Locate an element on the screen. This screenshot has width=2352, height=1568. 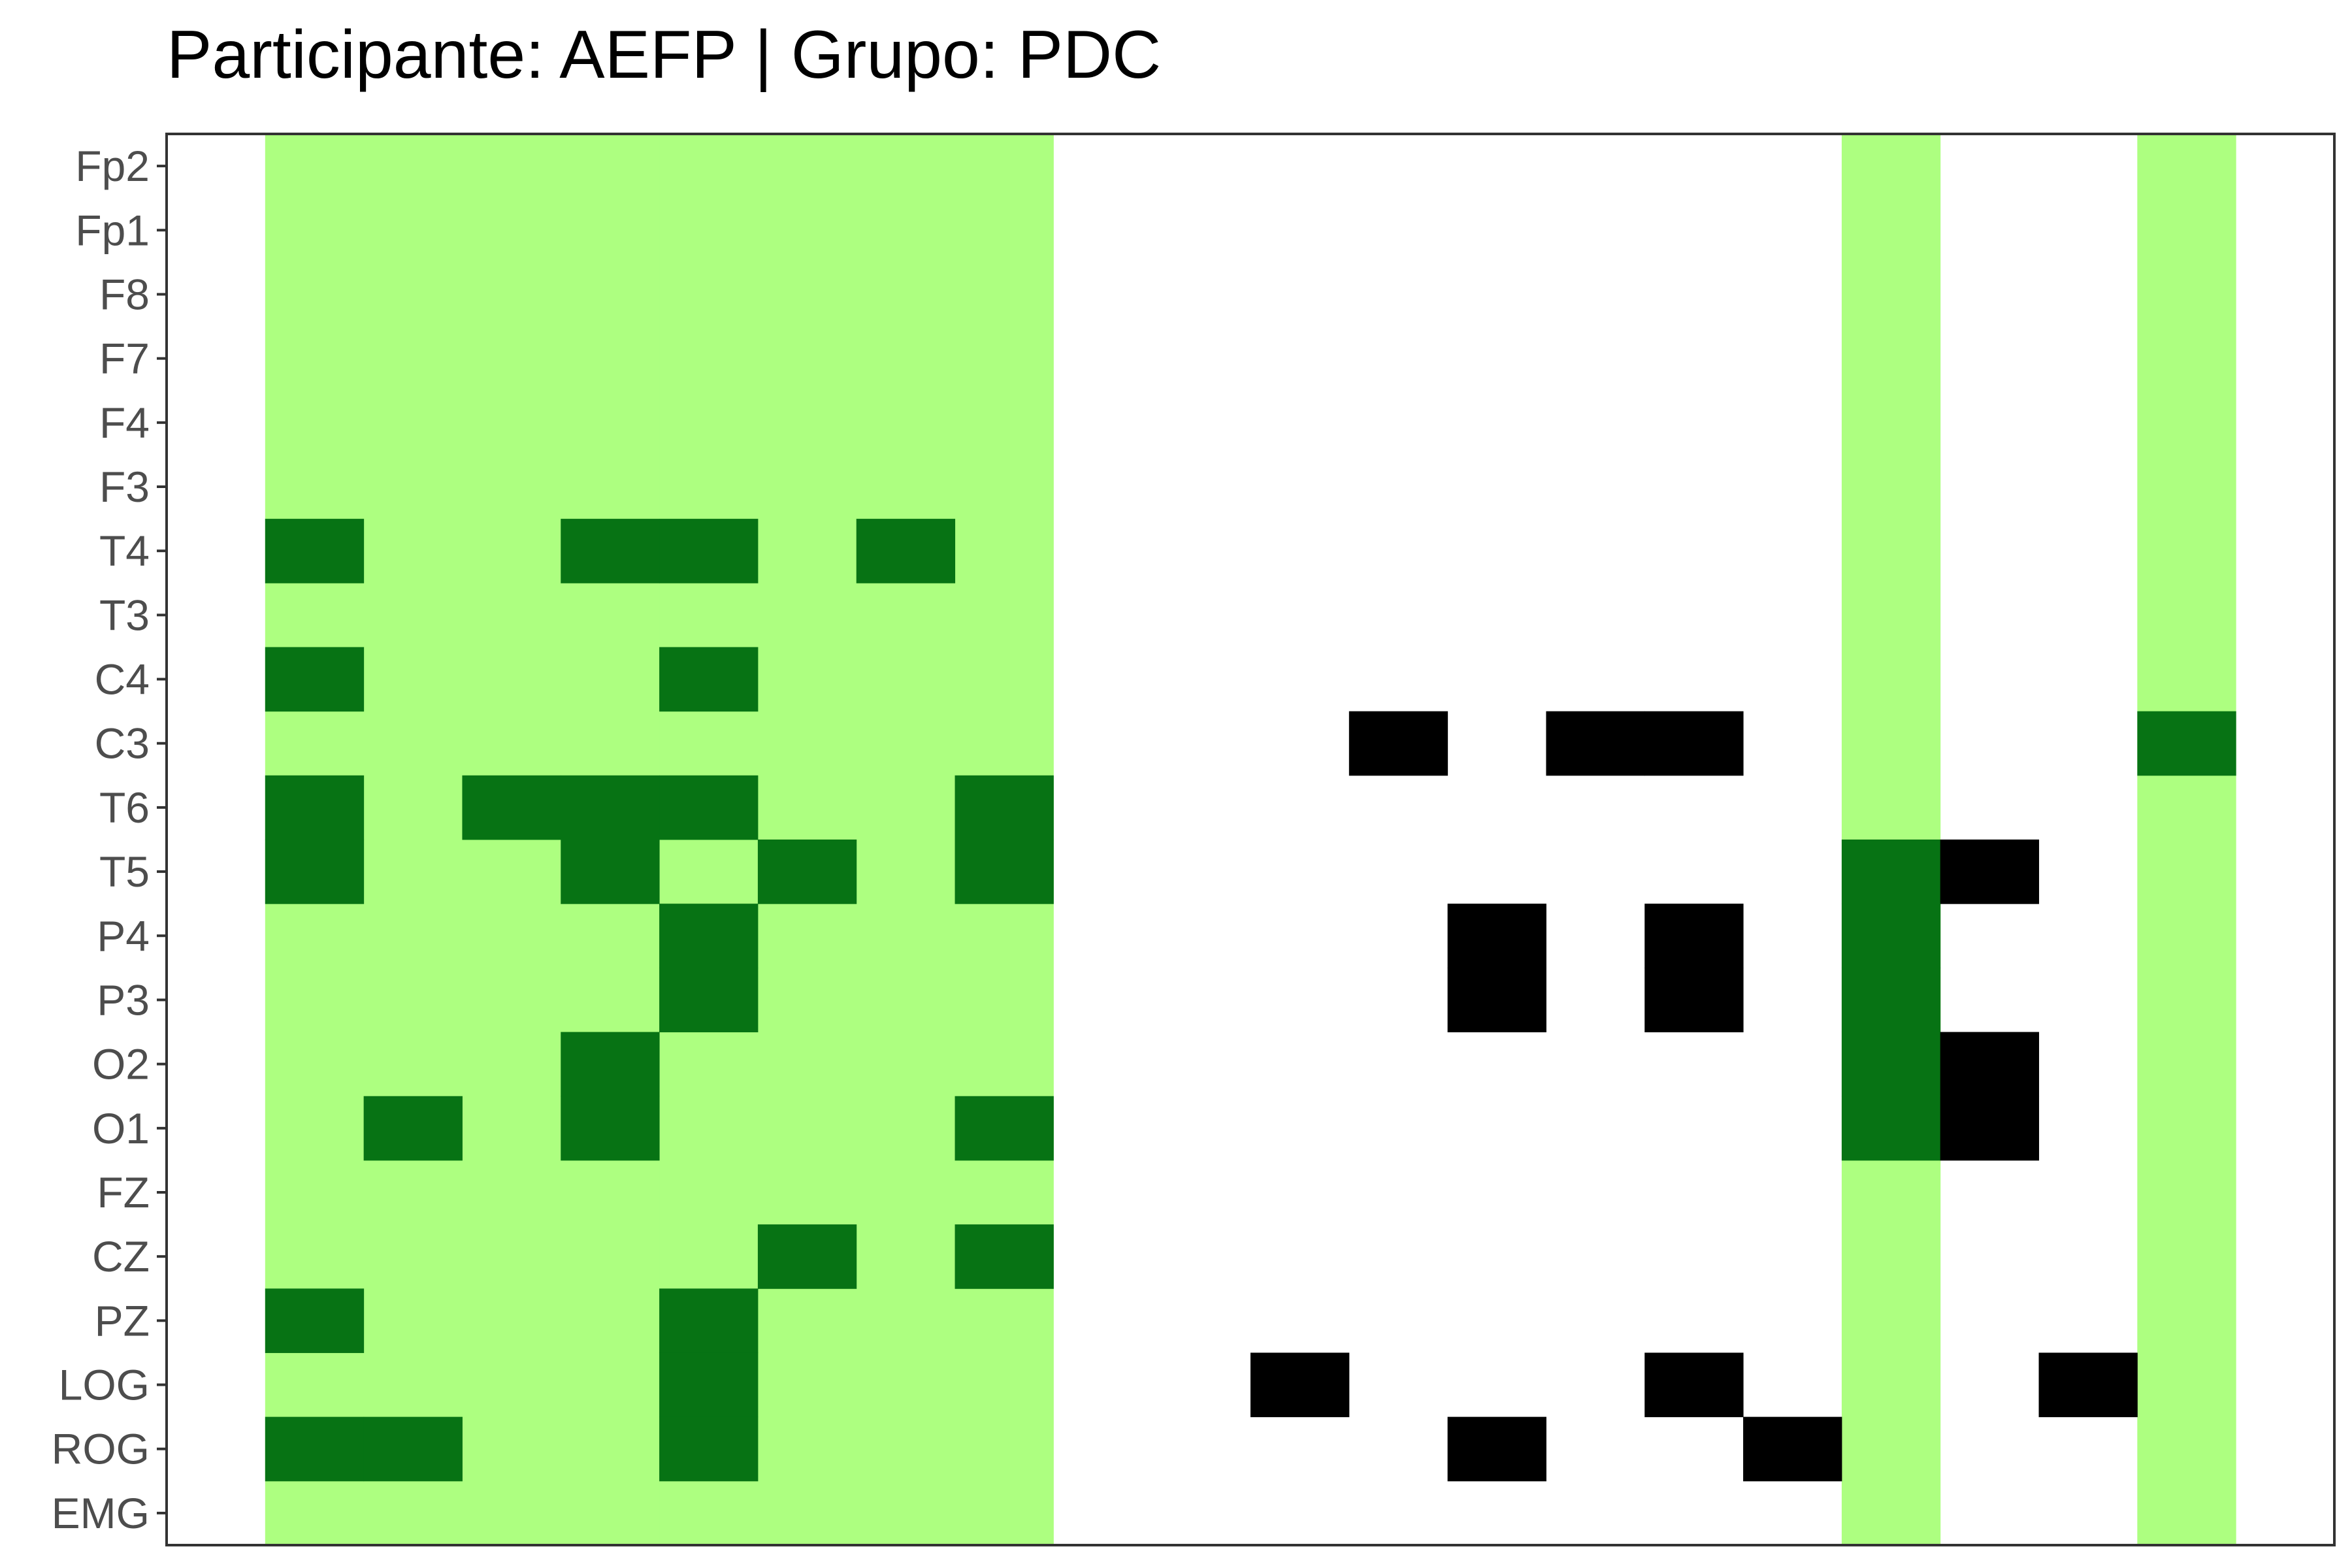
ytick-label-c3: C3 is located at coordinates (122, 743).